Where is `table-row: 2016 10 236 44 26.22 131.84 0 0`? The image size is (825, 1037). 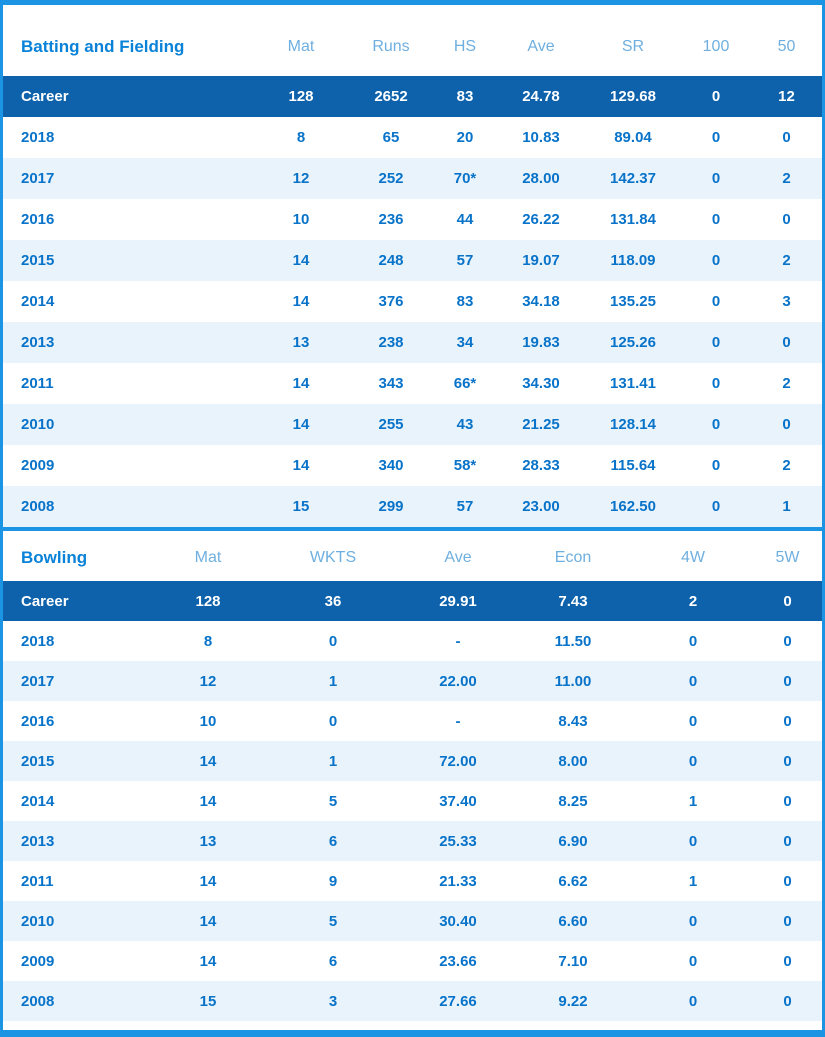 table-row: 2016 10 236 44 26.22 131.84 0 0 is located at coordinates (412, 219).